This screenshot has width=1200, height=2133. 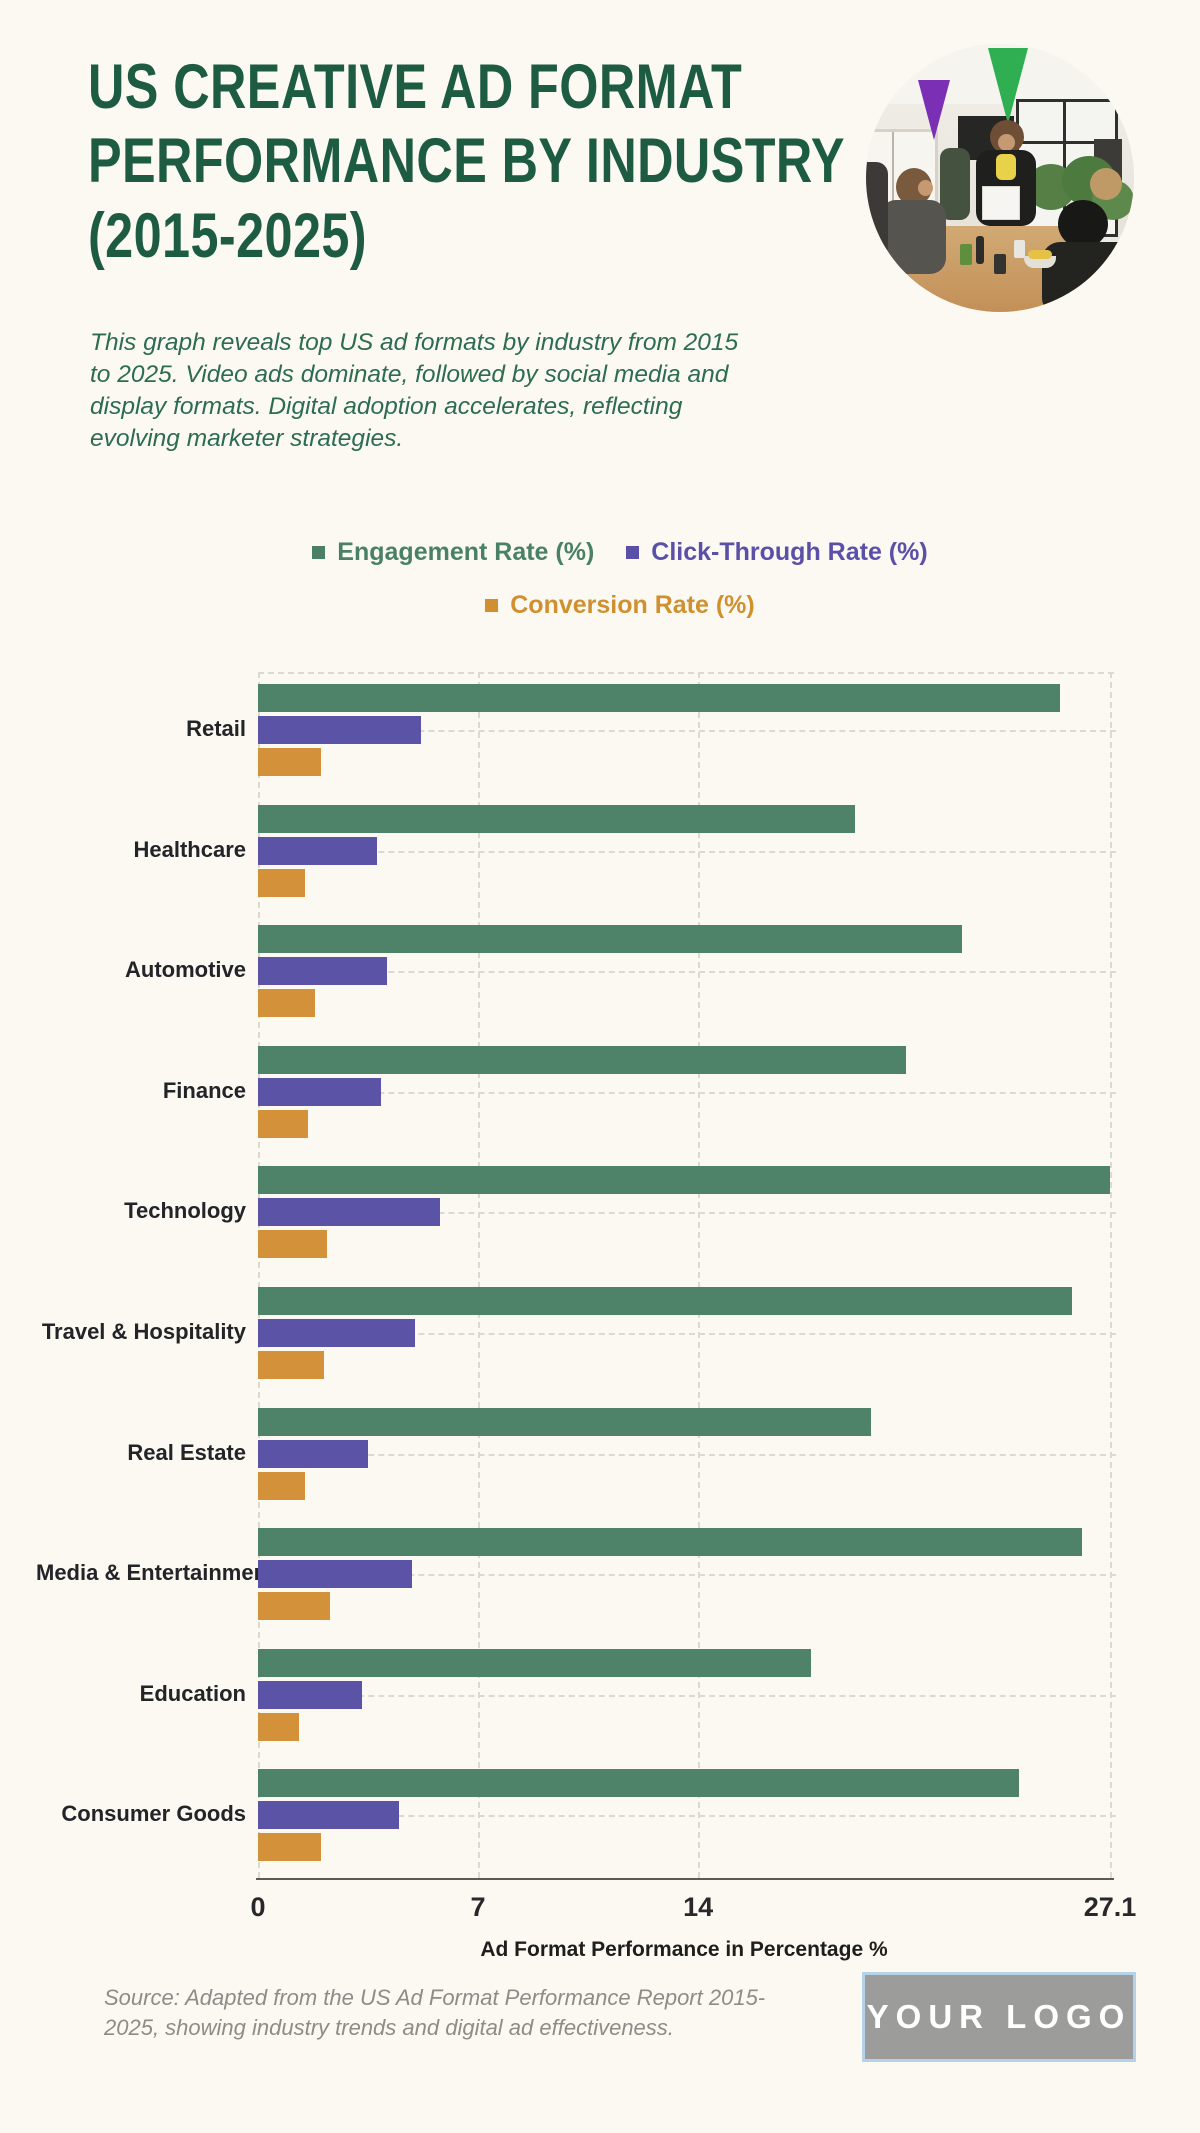 I want to click on row-label: Education, so click(x=192, y=1693).